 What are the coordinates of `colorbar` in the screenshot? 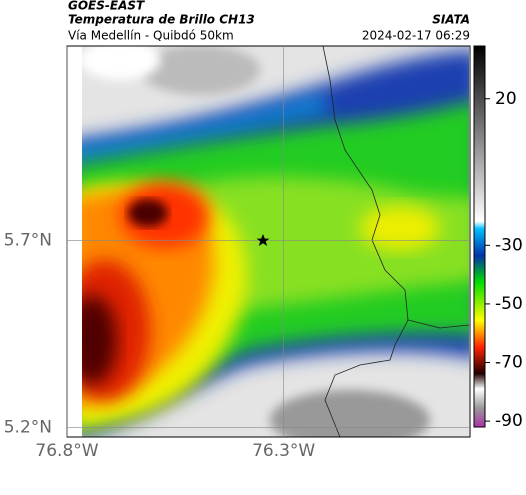 It's located at (479, 236).